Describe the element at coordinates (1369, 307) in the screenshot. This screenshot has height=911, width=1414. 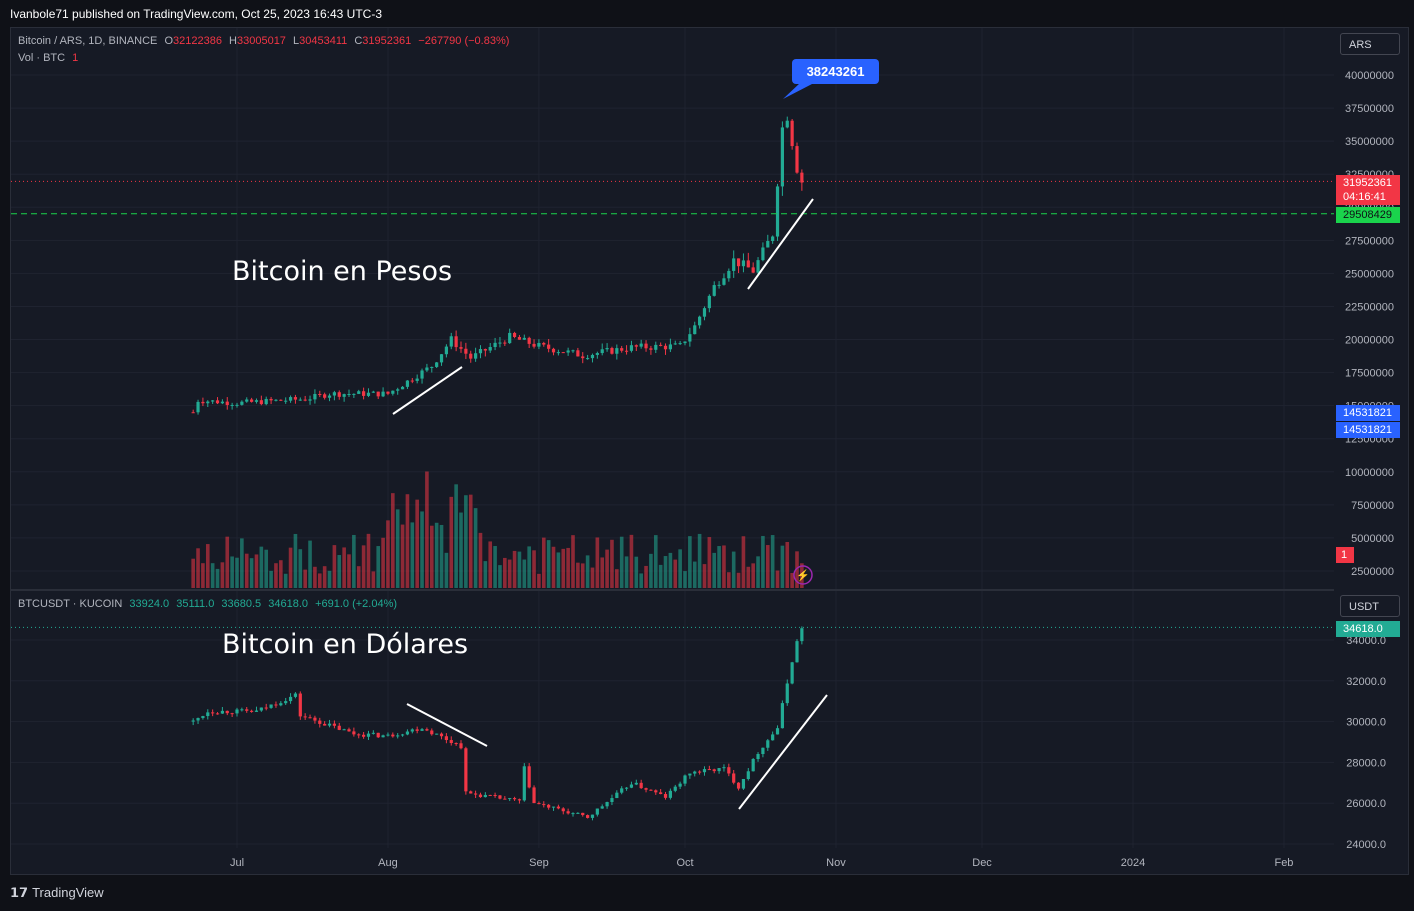
I see `y-tick-label: 22500000` at that location.